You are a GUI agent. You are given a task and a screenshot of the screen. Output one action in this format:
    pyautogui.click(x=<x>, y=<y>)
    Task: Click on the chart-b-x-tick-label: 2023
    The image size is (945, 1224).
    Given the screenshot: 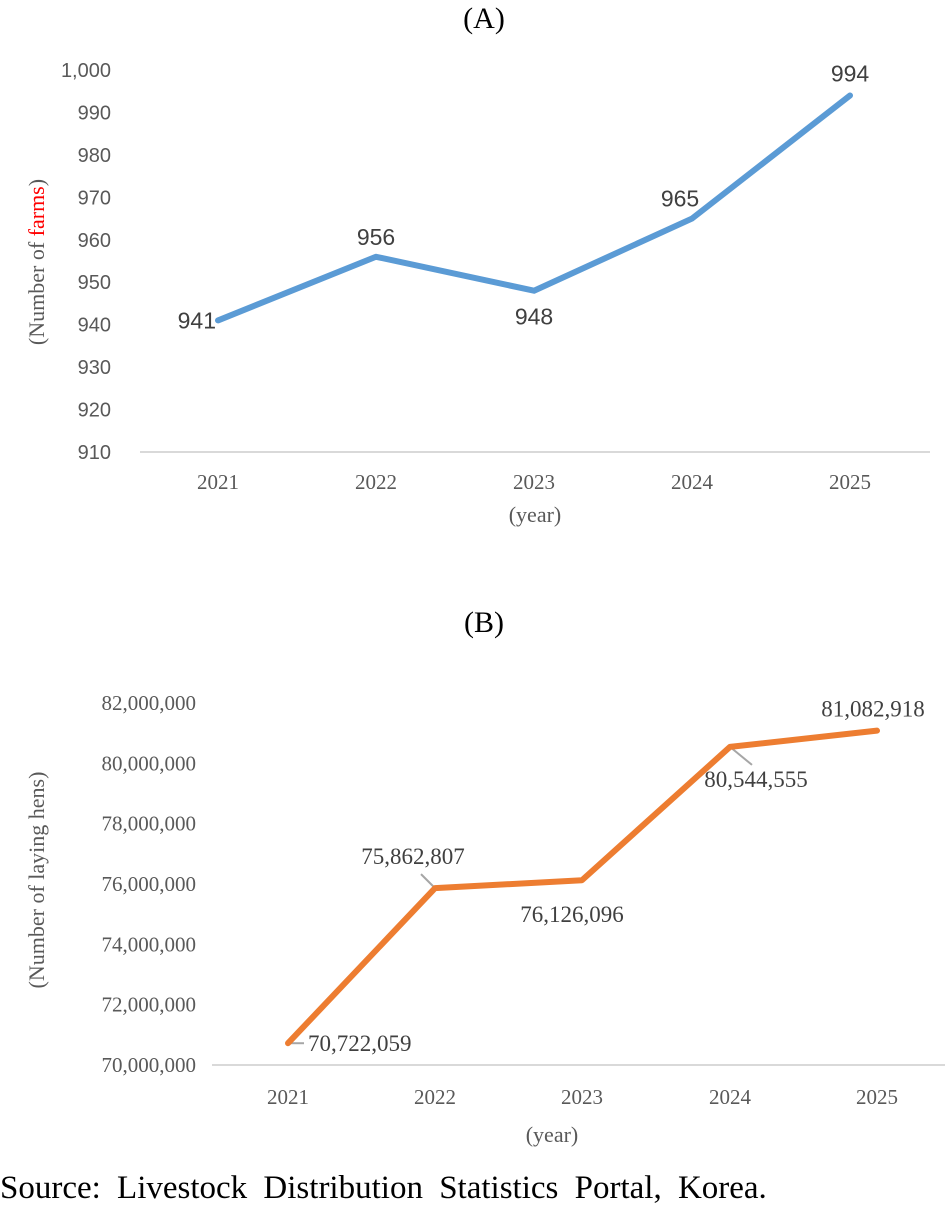 What is the action you would take?
    pyautogui.click(x=582, y=1097)
    